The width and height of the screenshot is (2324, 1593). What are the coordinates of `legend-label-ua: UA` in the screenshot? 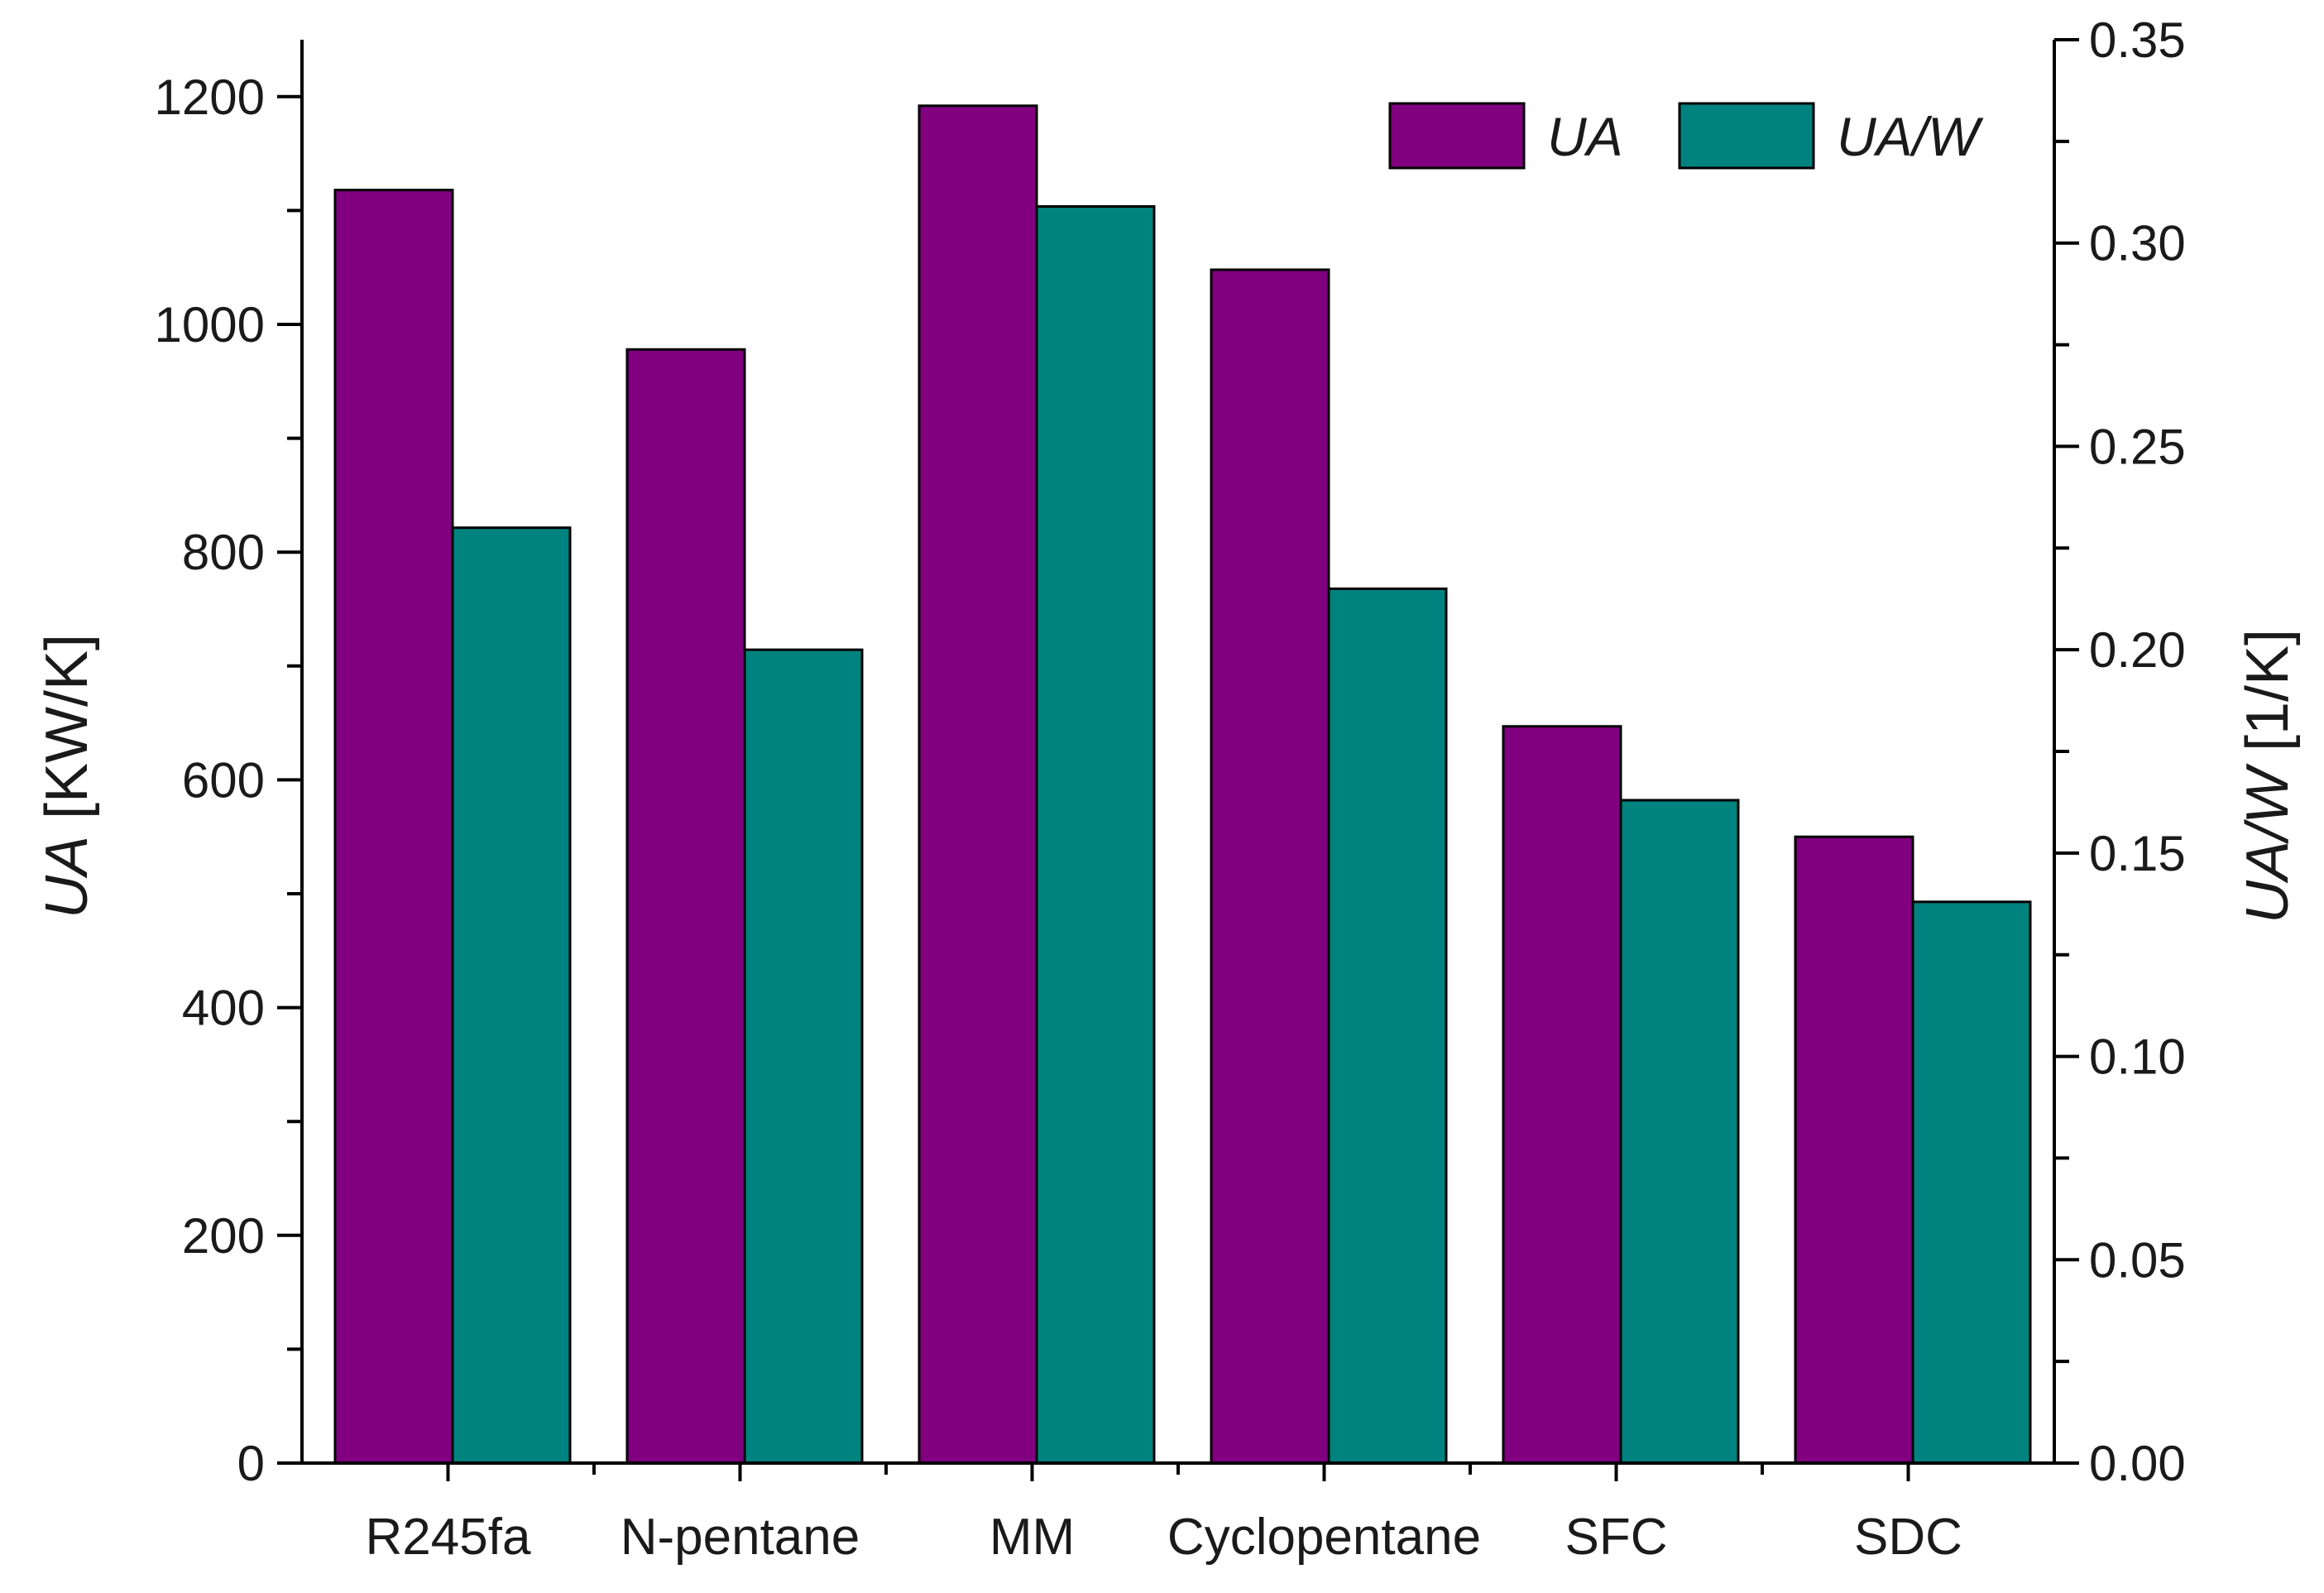 It's located at (1585, 136).